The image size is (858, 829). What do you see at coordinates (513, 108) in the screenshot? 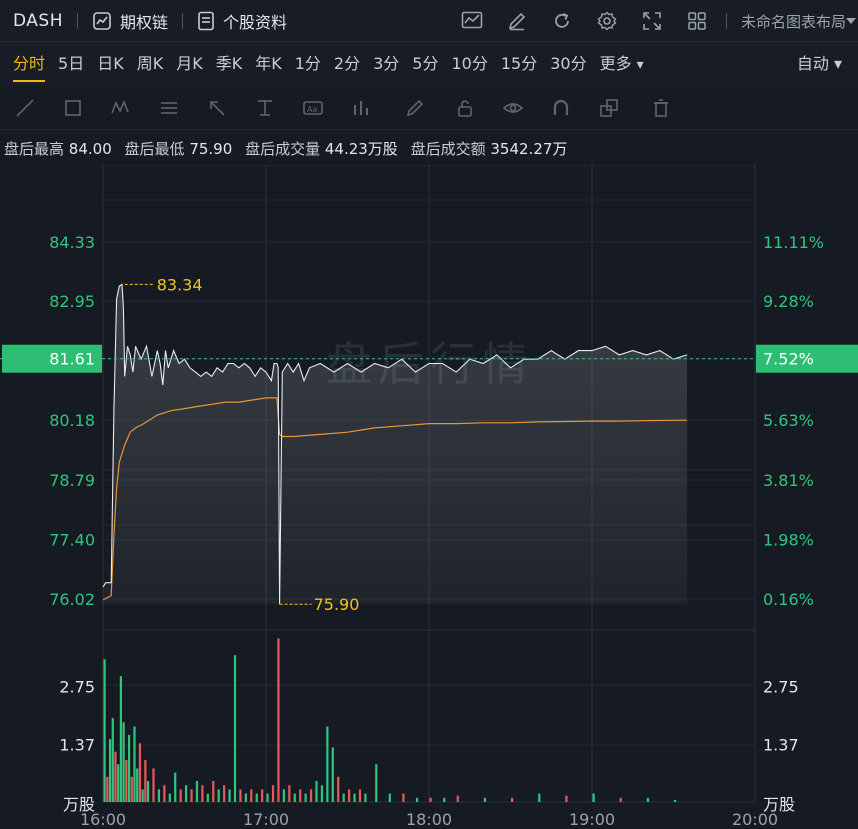
I see `eye-icon` at bounding box center [513, 108].